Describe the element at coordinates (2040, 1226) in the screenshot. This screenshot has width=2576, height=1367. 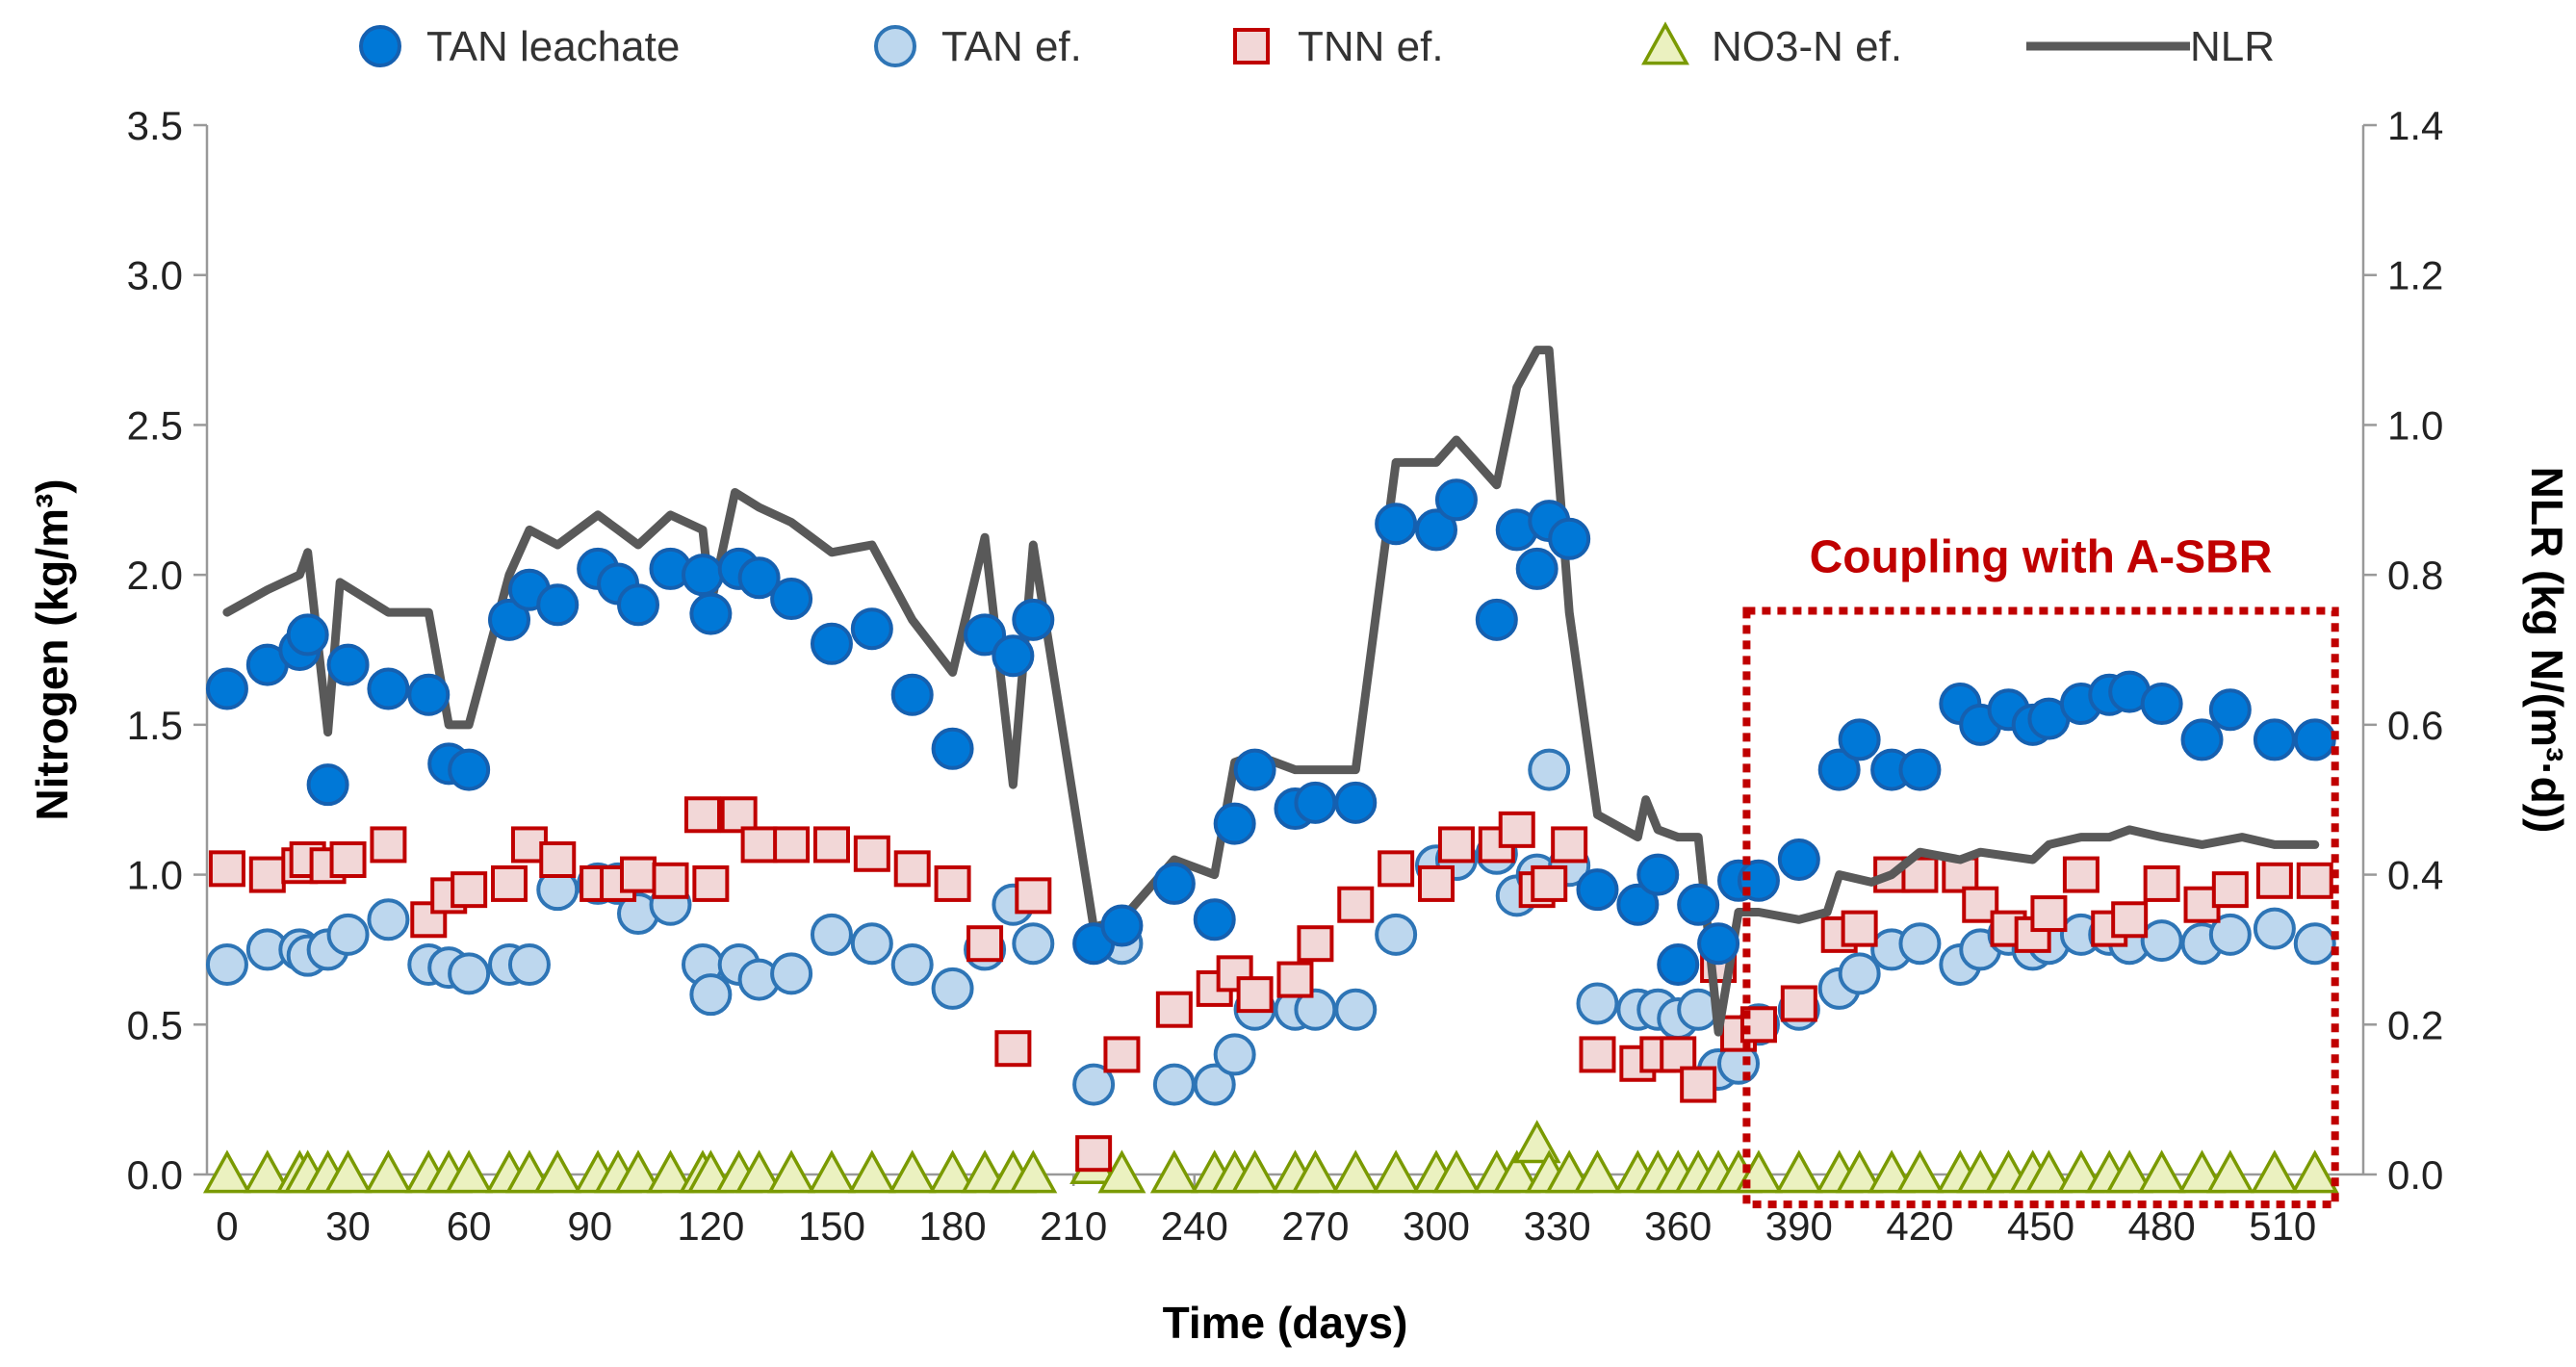
I see `x-tick-label: 450` at that location.